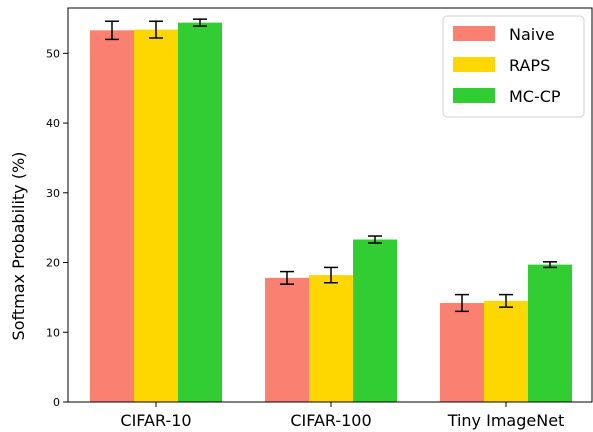 The image size is (593, 432). What do you see at coordinates (53, 193) in the screenshot?
I see `y-tick-label: 30` at bounding box center [53, 193].